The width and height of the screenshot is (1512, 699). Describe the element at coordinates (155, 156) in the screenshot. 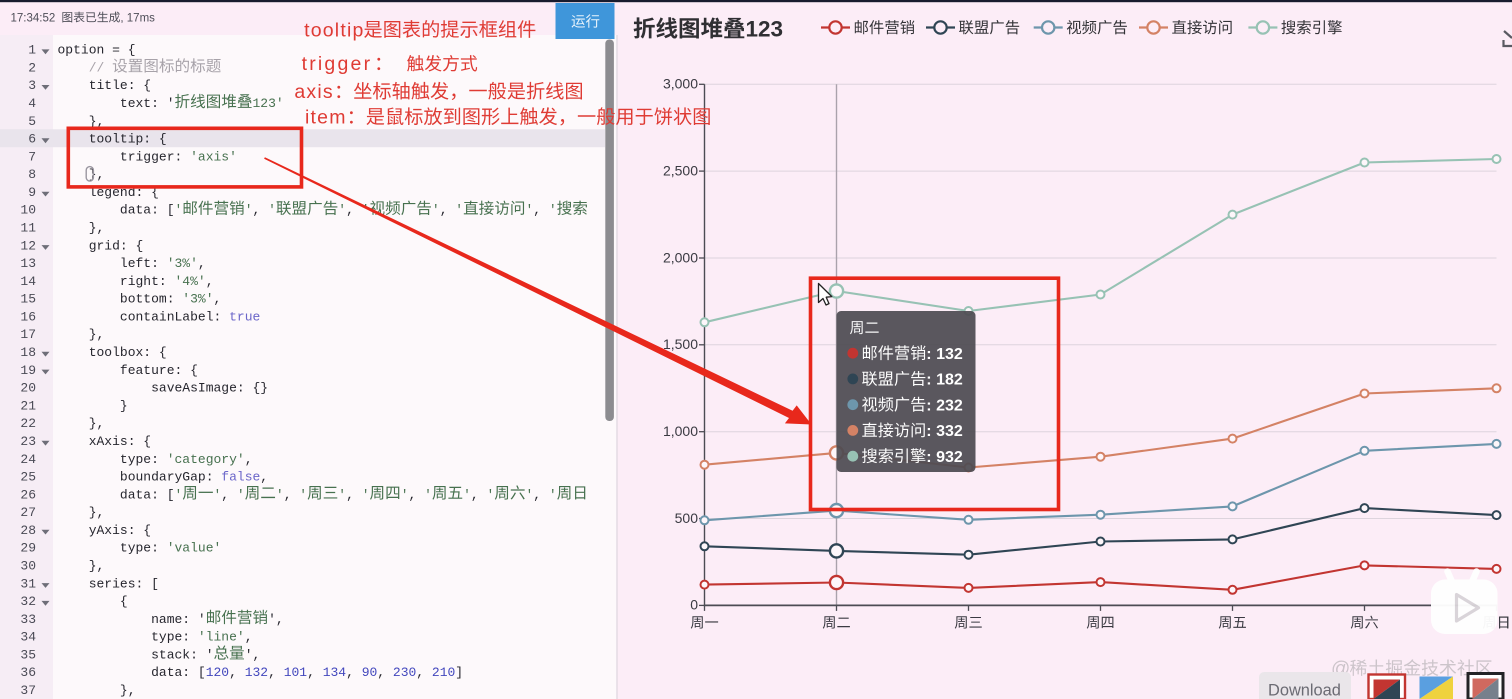

I see `svg-text: trigger:` at that location.